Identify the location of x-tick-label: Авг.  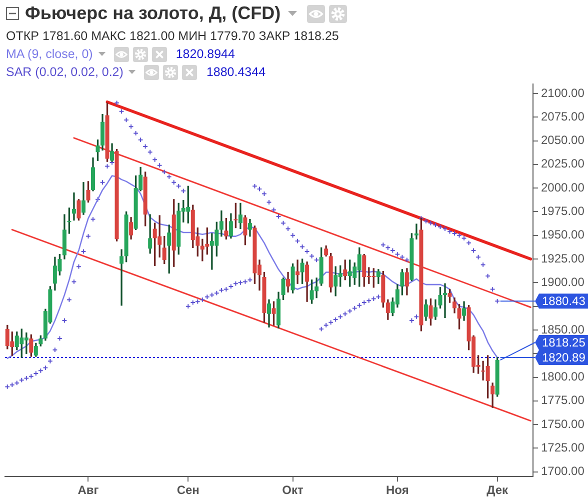
(88, 490).